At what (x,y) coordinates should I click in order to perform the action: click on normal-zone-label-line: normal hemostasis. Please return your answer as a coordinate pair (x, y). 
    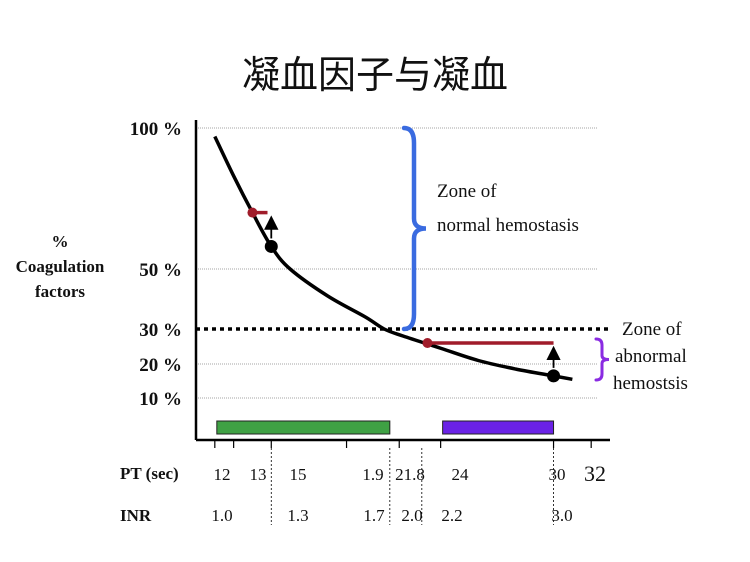
    Looking at the image, I should click on (508, 225).